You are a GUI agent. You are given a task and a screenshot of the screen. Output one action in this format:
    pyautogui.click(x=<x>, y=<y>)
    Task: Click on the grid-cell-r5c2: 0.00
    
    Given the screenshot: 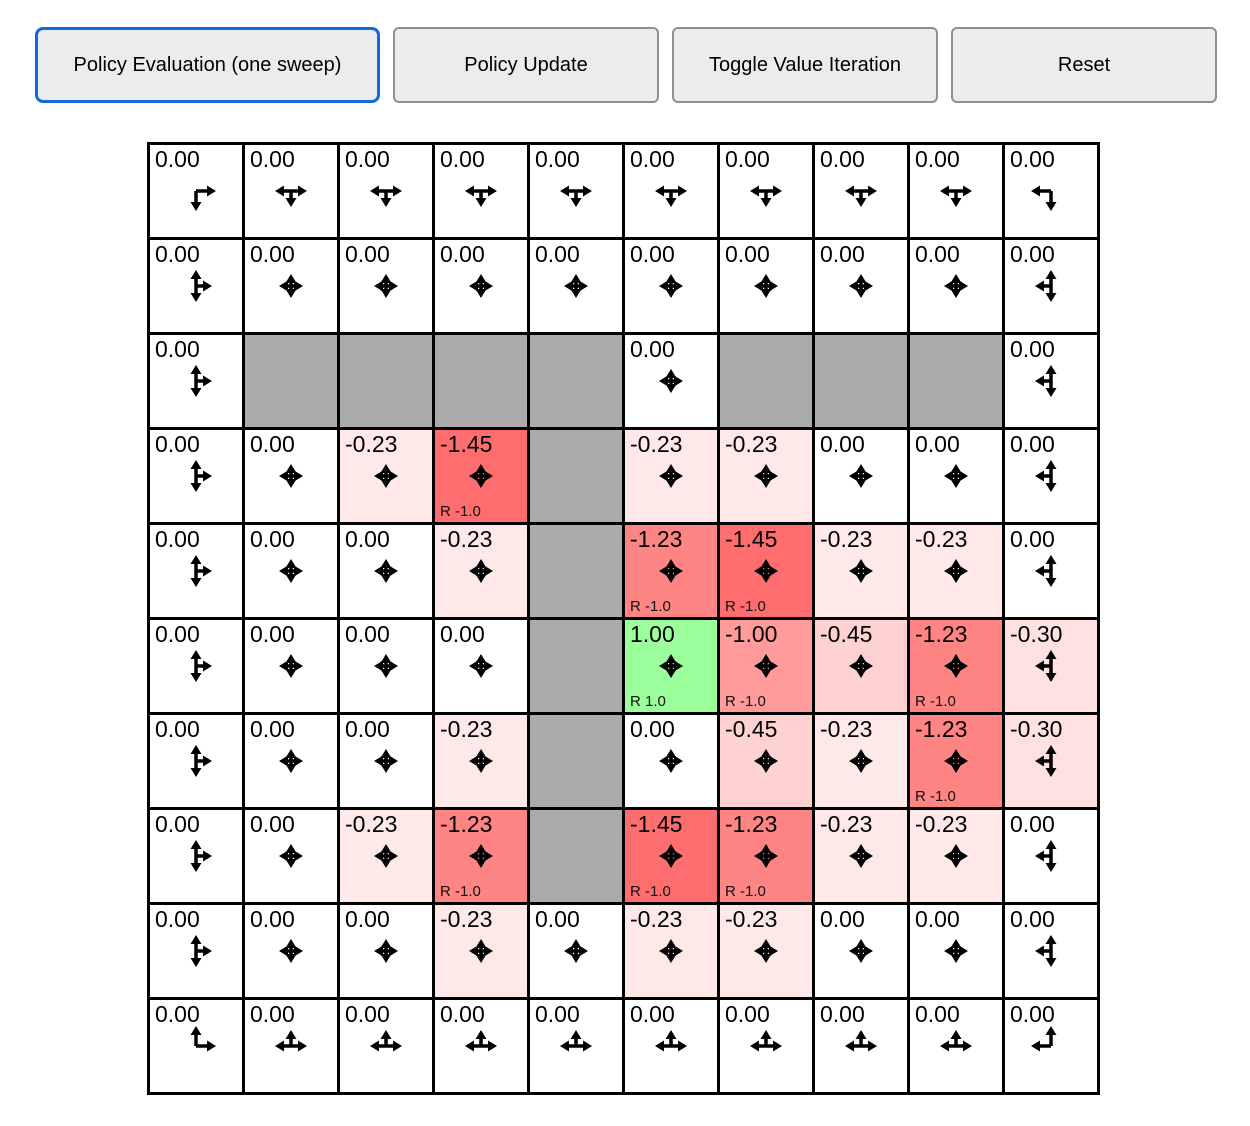 What is the action you would take?
    pyautogui.click(x=386, y=666)
    